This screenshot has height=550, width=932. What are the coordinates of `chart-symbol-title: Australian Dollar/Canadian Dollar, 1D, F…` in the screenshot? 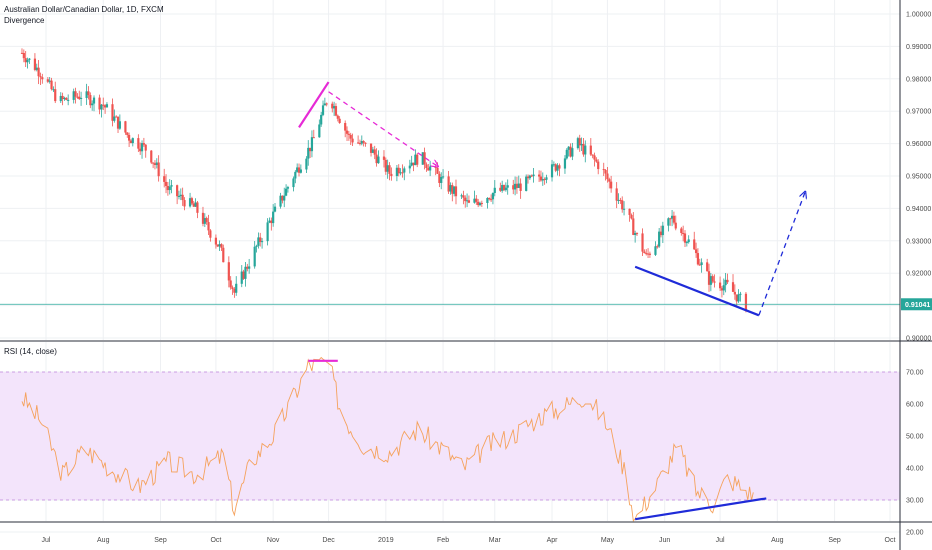 It's located at (84, 9).